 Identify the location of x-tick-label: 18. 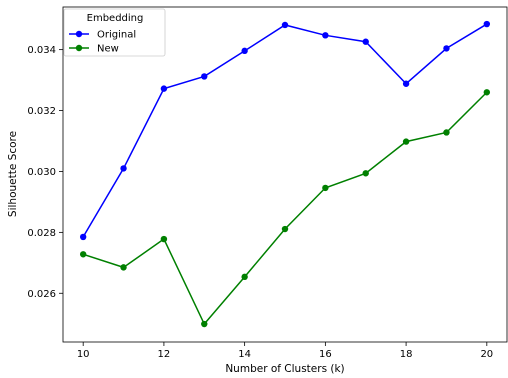
(406, 354).